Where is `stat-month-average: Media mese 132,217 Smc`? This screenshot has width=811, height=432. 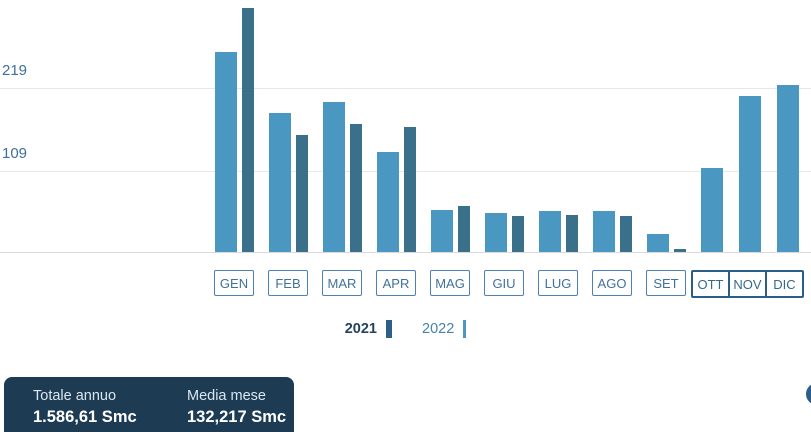 stat-month-average: Media mese 132,217 Smc is located at coordinates (236, 410).